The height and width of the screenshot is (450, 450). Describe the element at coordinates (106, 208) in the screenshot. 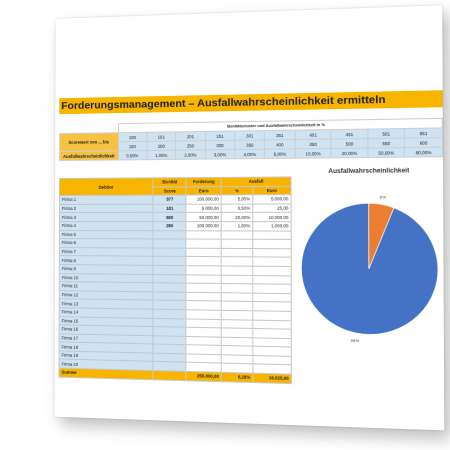

I see `debitor-name-cell: Firma 2` at that location.